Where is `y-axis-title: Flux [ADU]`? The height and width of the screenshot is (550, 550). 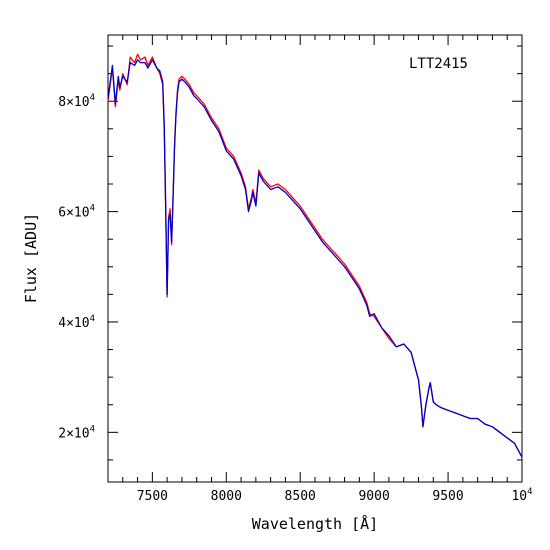
y-axis-title: Flux [ADU] is located at coordinates (31, 258).